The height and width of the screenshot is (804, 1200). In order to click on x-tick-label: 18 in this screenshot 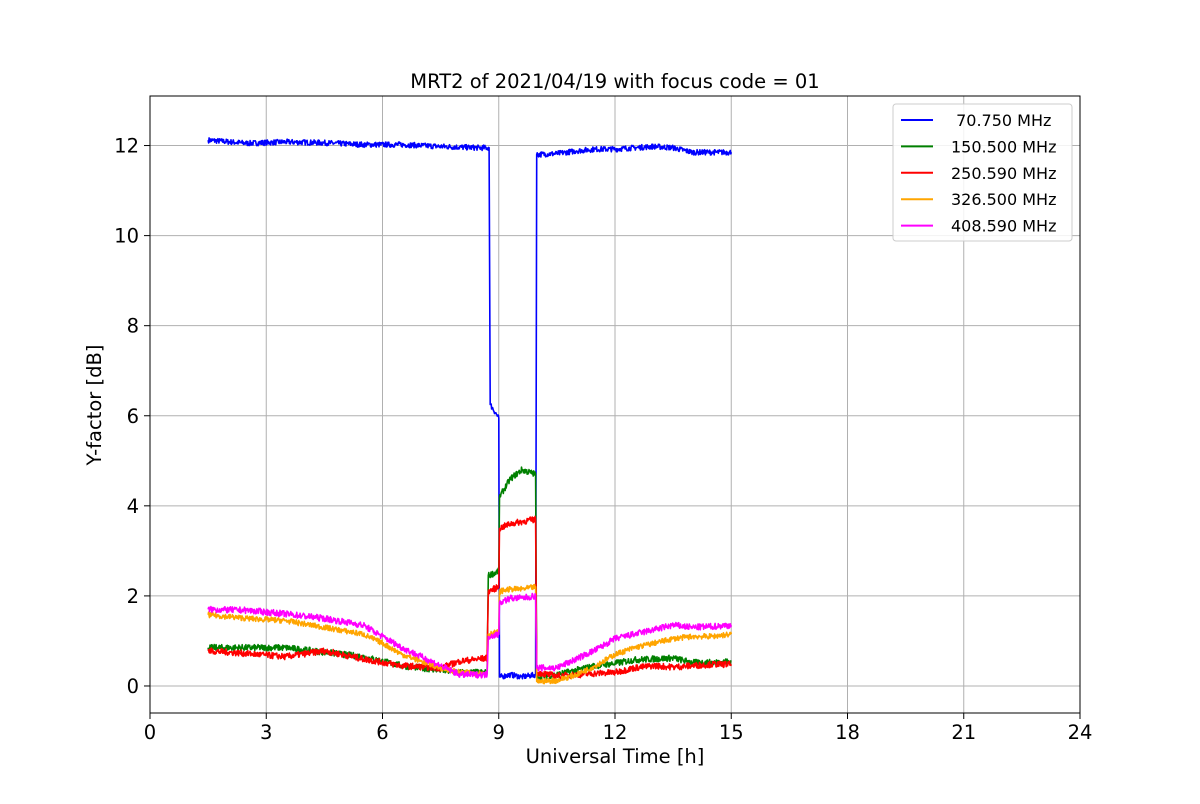, I will do `click(847, 732)`.